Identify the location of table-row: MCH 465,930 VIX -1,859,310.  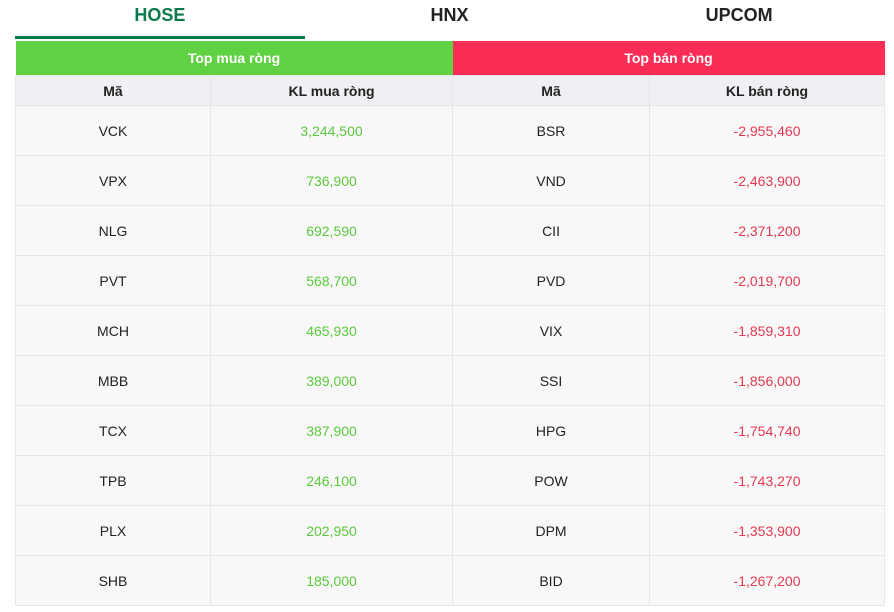
(450, 330).